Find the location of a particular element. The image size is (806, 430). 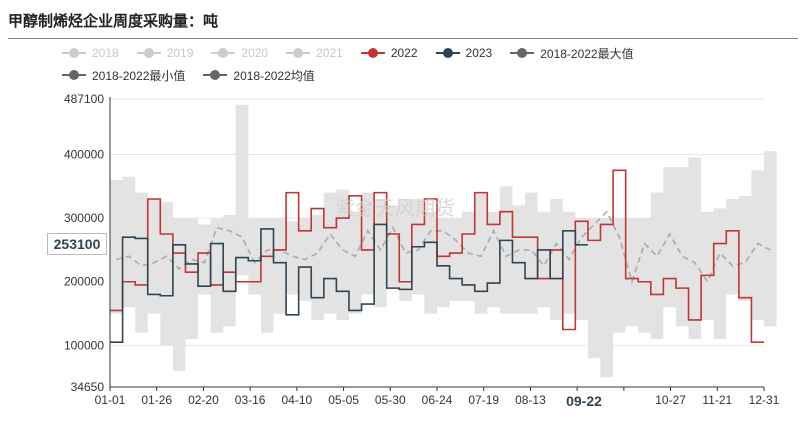

x-tick-label: 07-19 is located at coordinates (483, 400).